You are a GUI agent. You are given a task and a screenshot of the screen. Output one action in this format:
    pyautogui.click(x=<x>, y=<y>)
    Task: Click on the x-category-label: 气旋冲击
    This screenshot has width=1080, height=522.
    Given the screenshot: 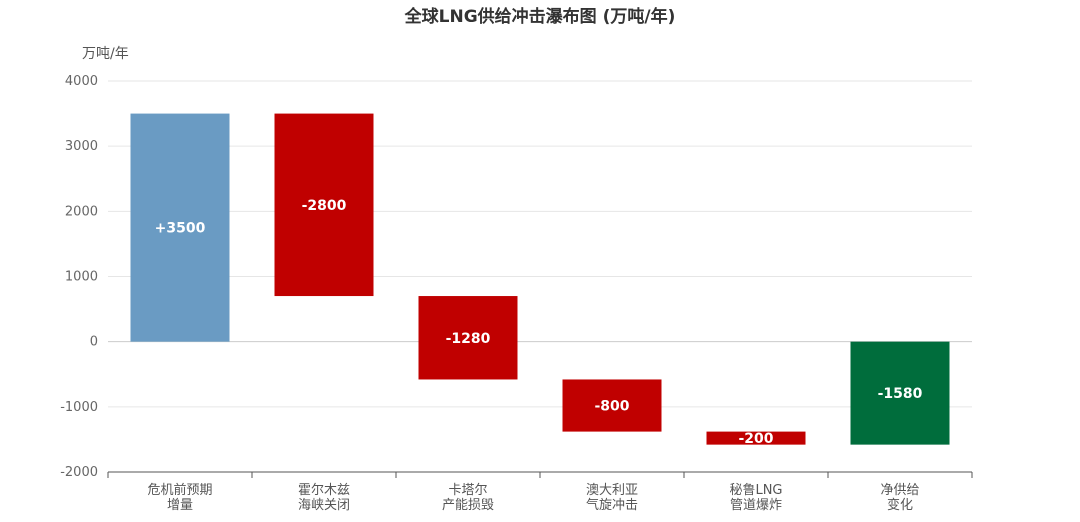 What is the action you would take?
    pyautogui.click(x=612, y=505)
    